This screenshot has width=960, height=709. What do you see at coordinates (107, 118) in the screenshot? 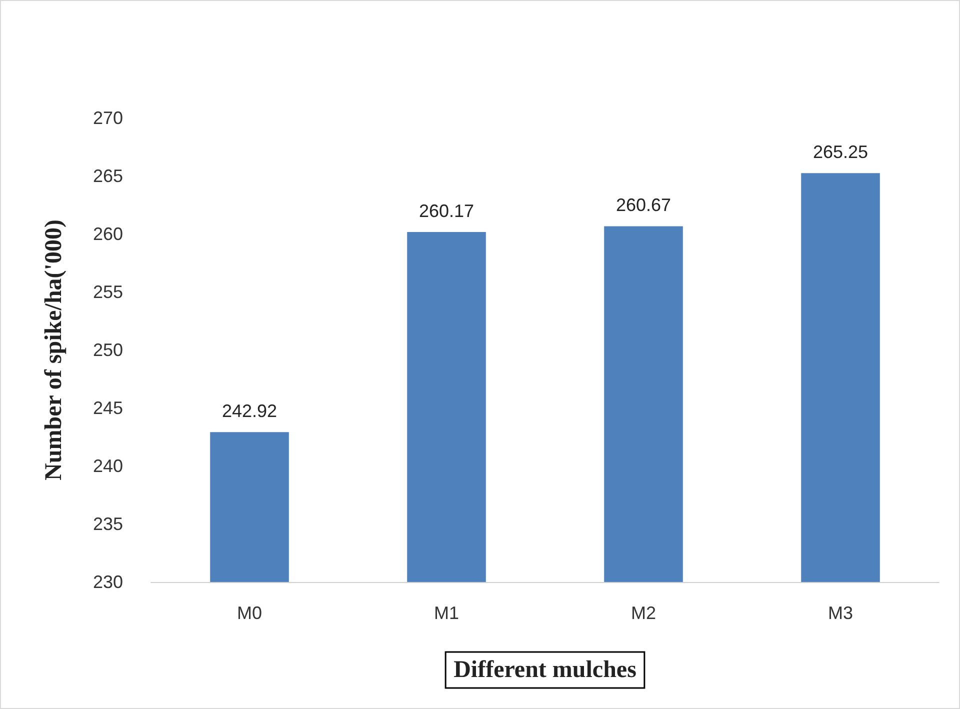
I see `y-tick-label: 270` at bounding box center [107, 118].